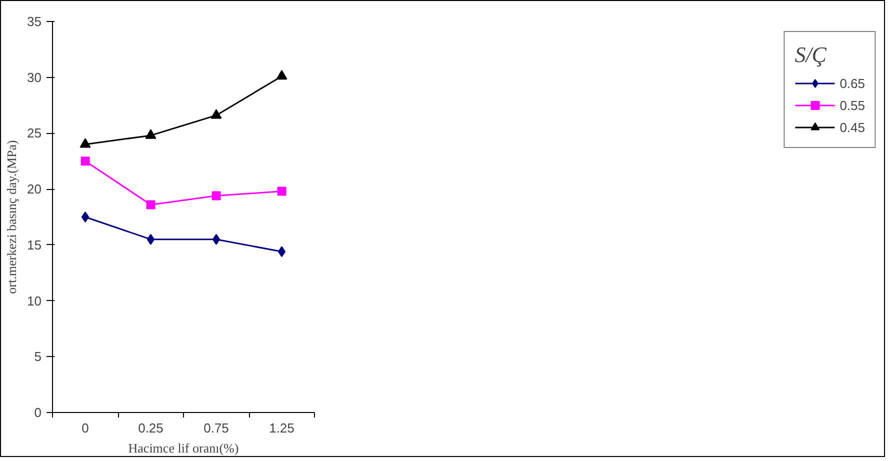 The height and width of the screenshot is (461, 889). What do you see at coordinates (38, 356) in the screenshot?
I see `y-tick-label: 5` at bounding box center [38, 356].